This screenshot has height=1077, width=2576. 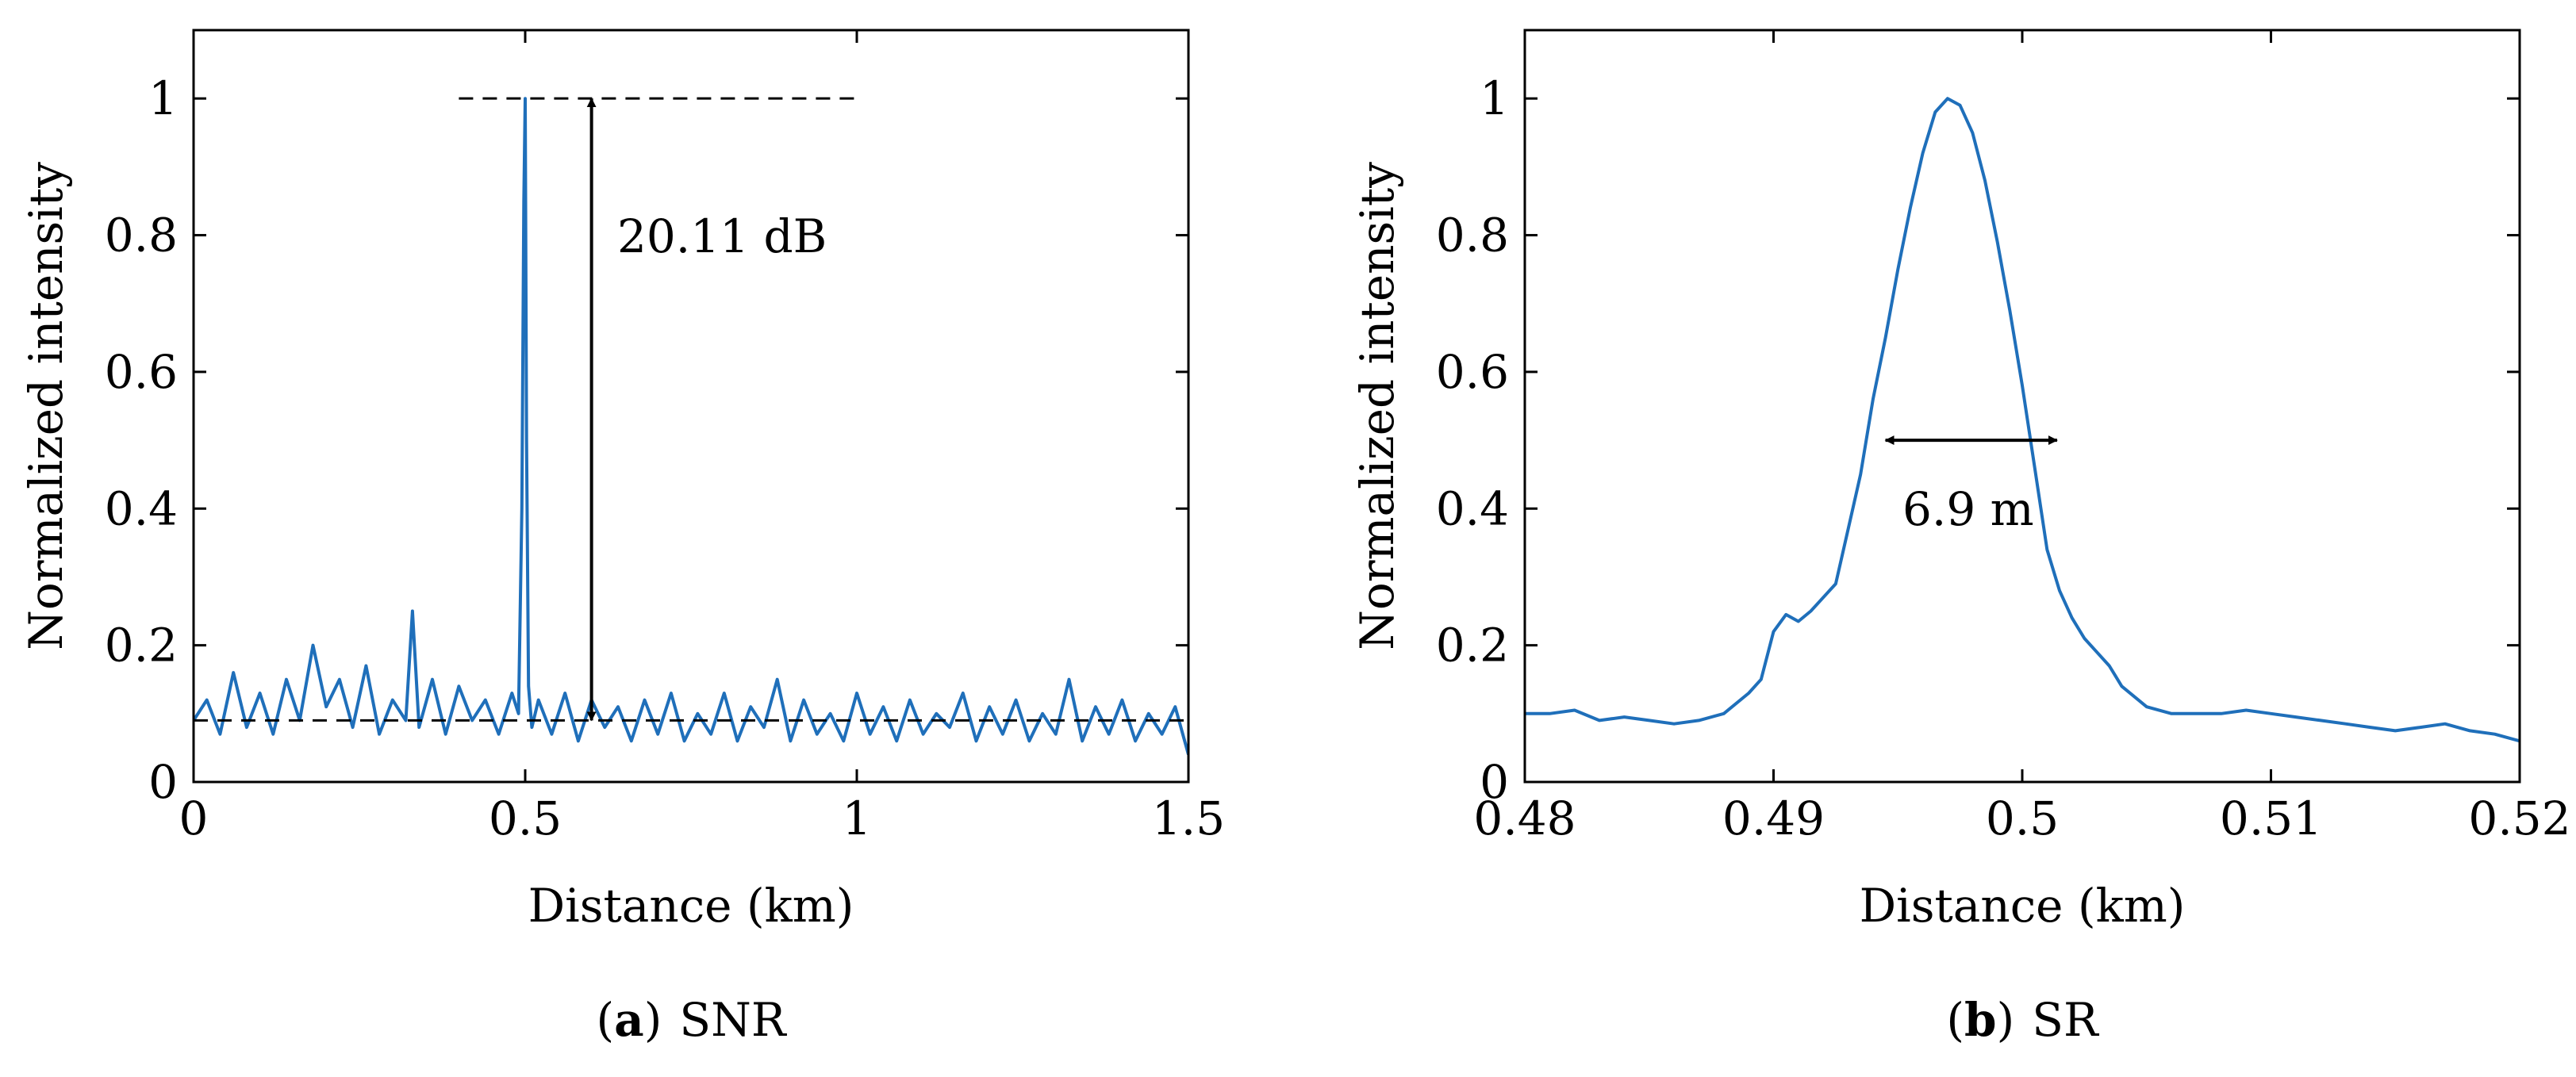 What do you see at coordinates (163, 782) in the screenshot?
I see `panel-a-y-tick-label: 0` at bounding box center [163, 782].